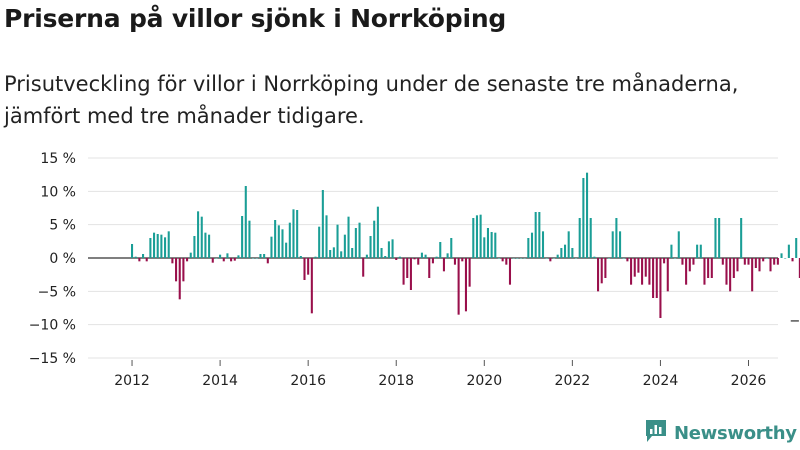 This screenshot has width=800, height=450. What do you see at coordinates (749, 381) in the screenshot?
I see `x-tick-label: 2026` at bounding box center [749, 381].